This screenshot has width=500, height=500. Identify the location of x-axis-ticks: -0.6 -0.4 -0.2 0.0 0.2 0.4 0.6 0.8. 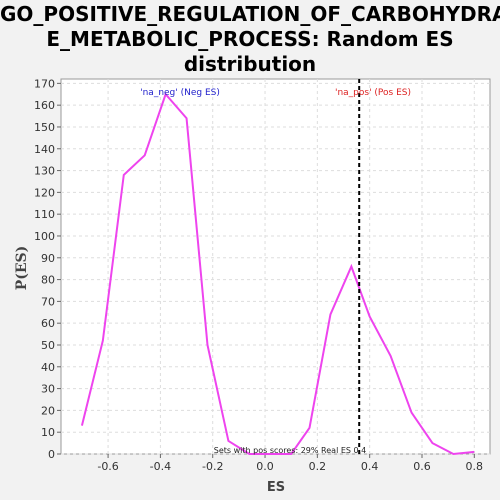
(290, 463).